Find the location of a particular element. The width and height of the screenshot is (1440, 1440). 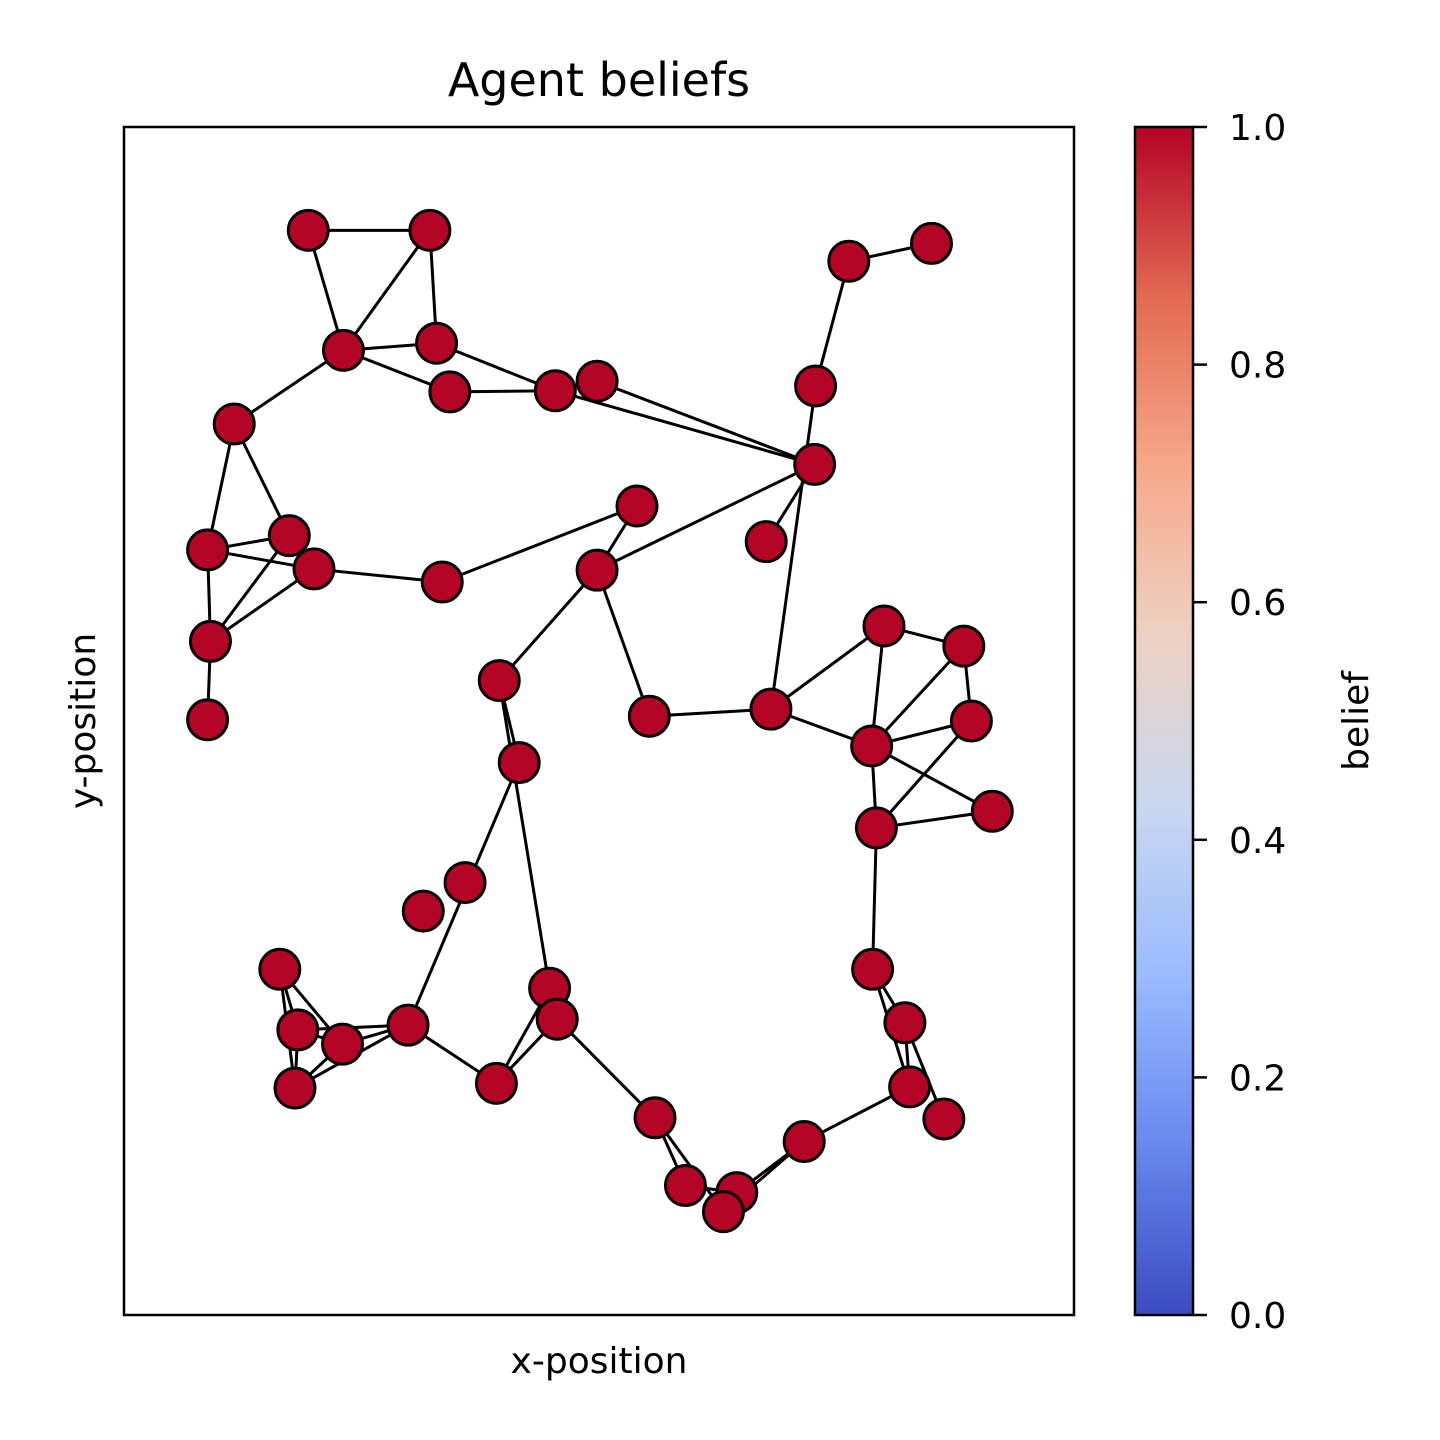

x-axis-label: x-position is located at coordinates (599, 1361).